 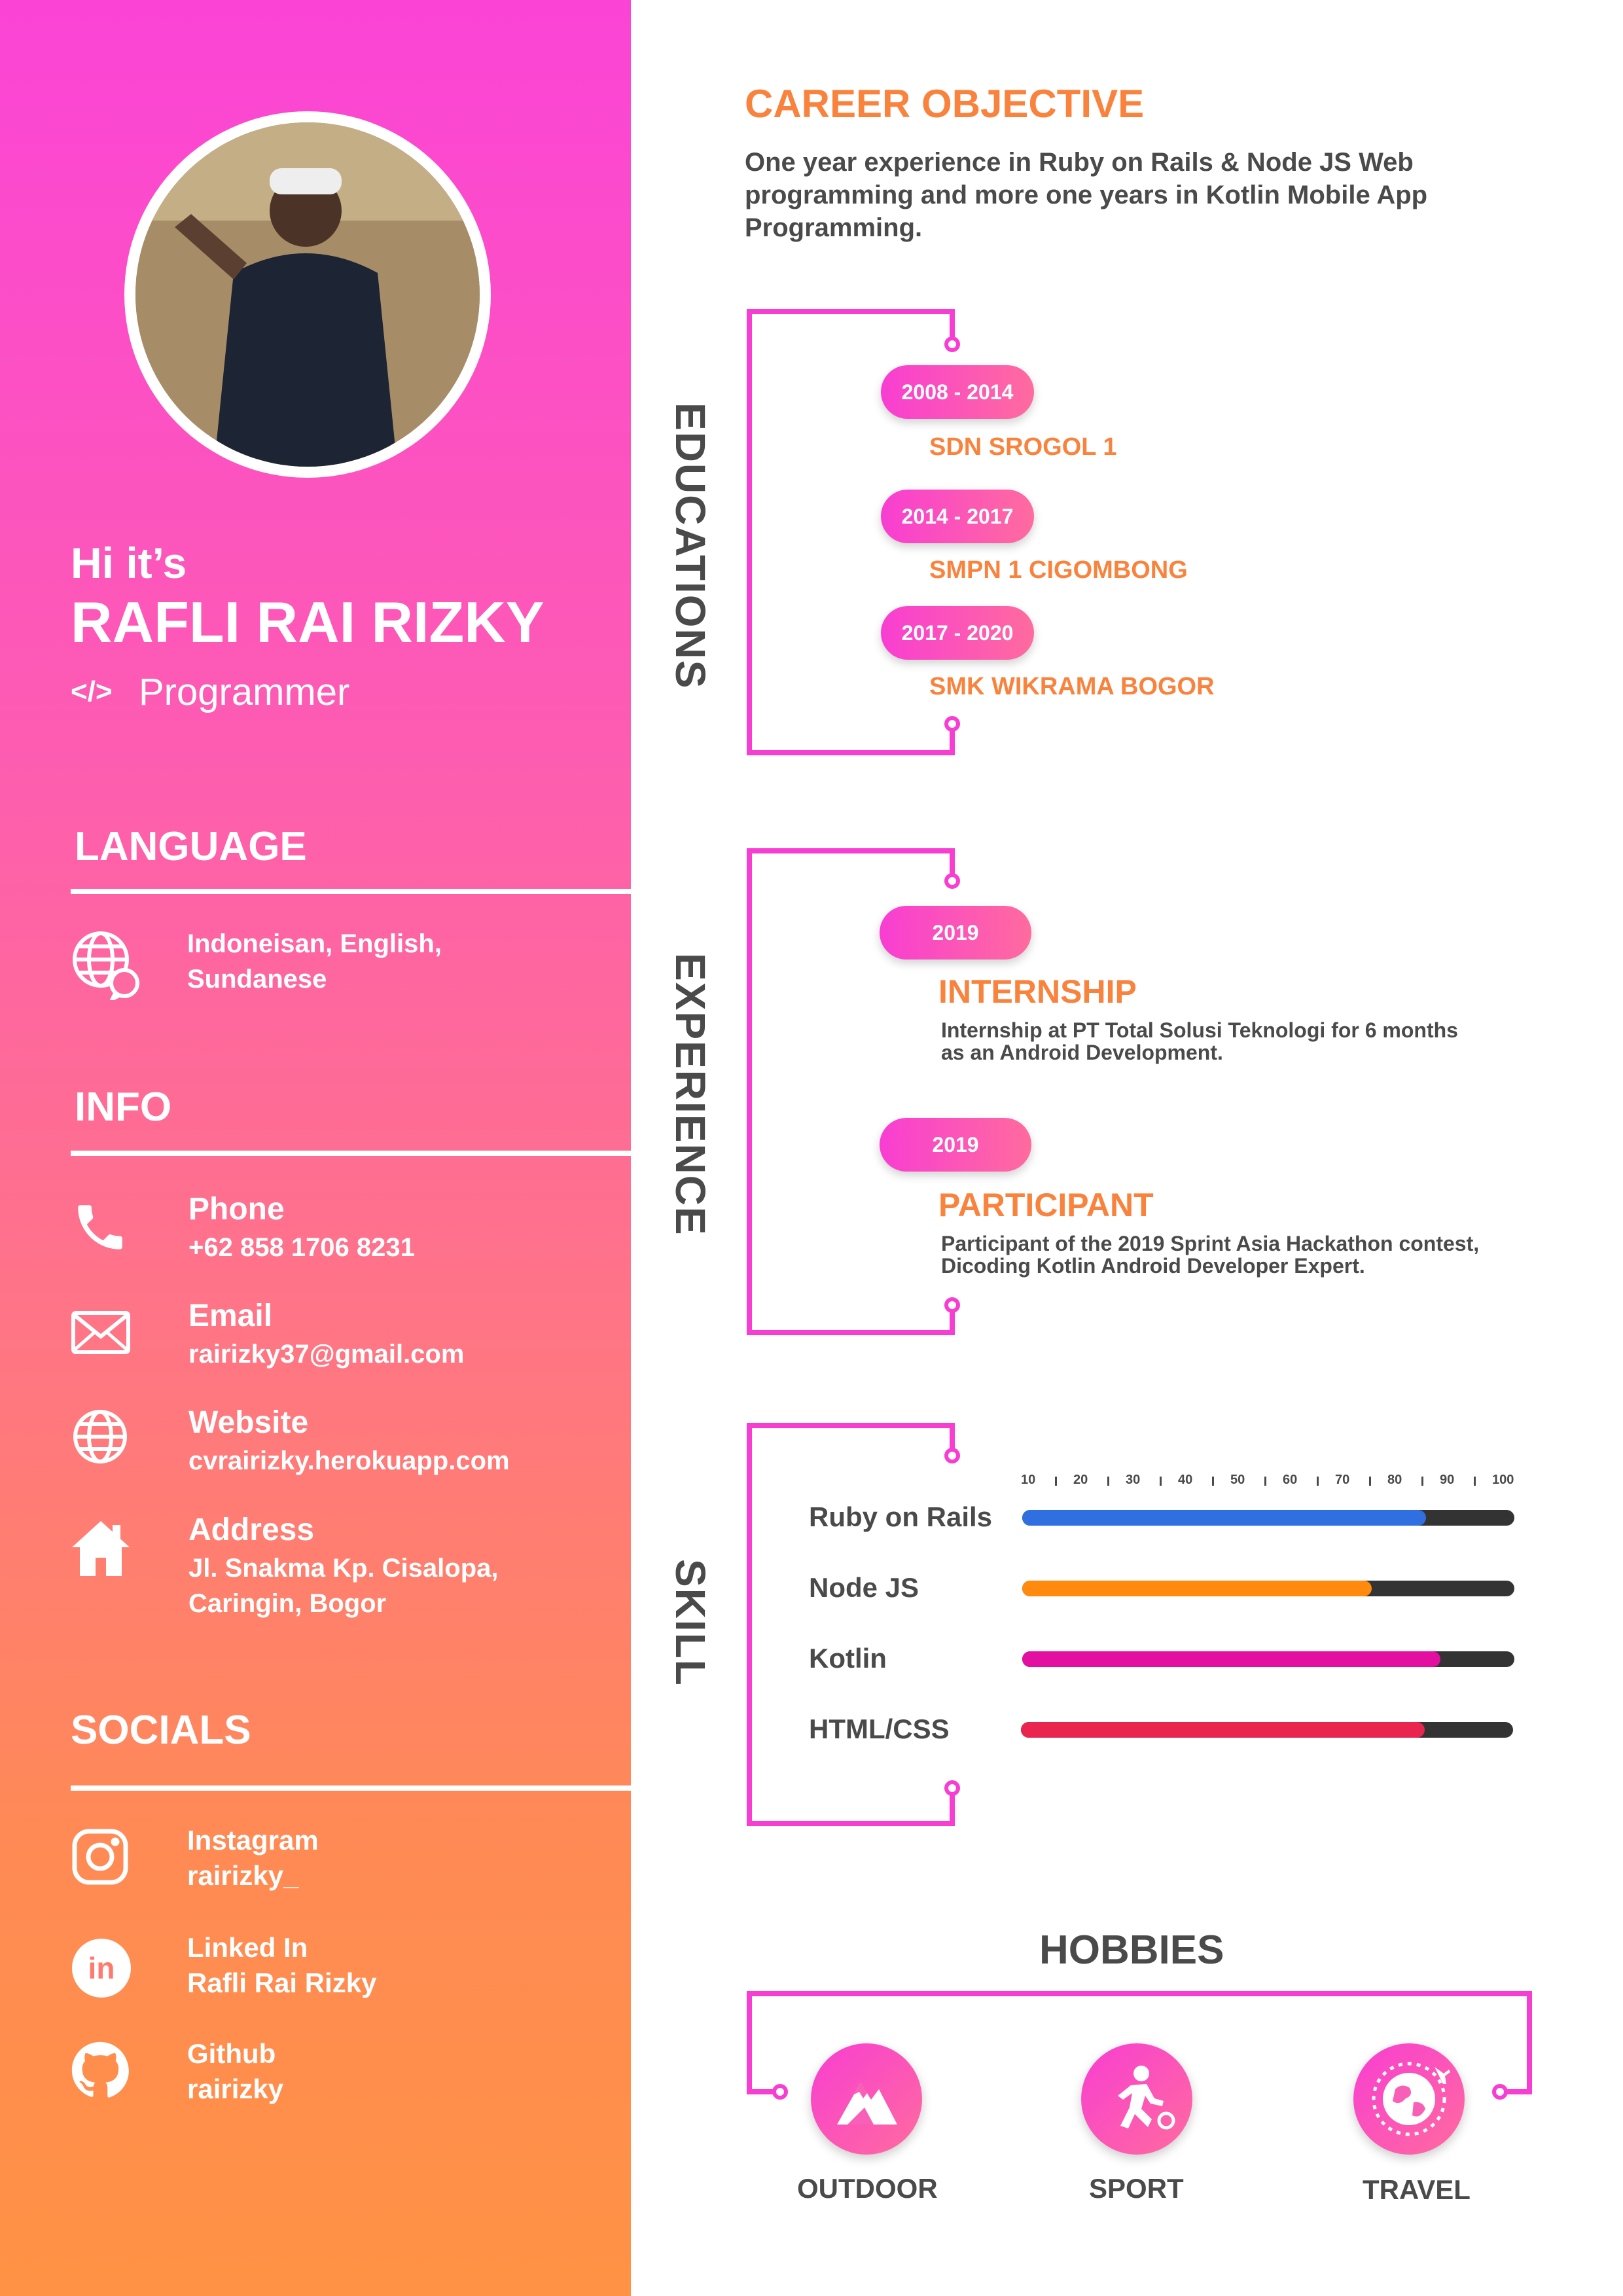 What do you see at coordinates (1237, 1480) in the screenshot?
I see `skill-scale-tick-label: 50` at bounding box center [1237, 1480].